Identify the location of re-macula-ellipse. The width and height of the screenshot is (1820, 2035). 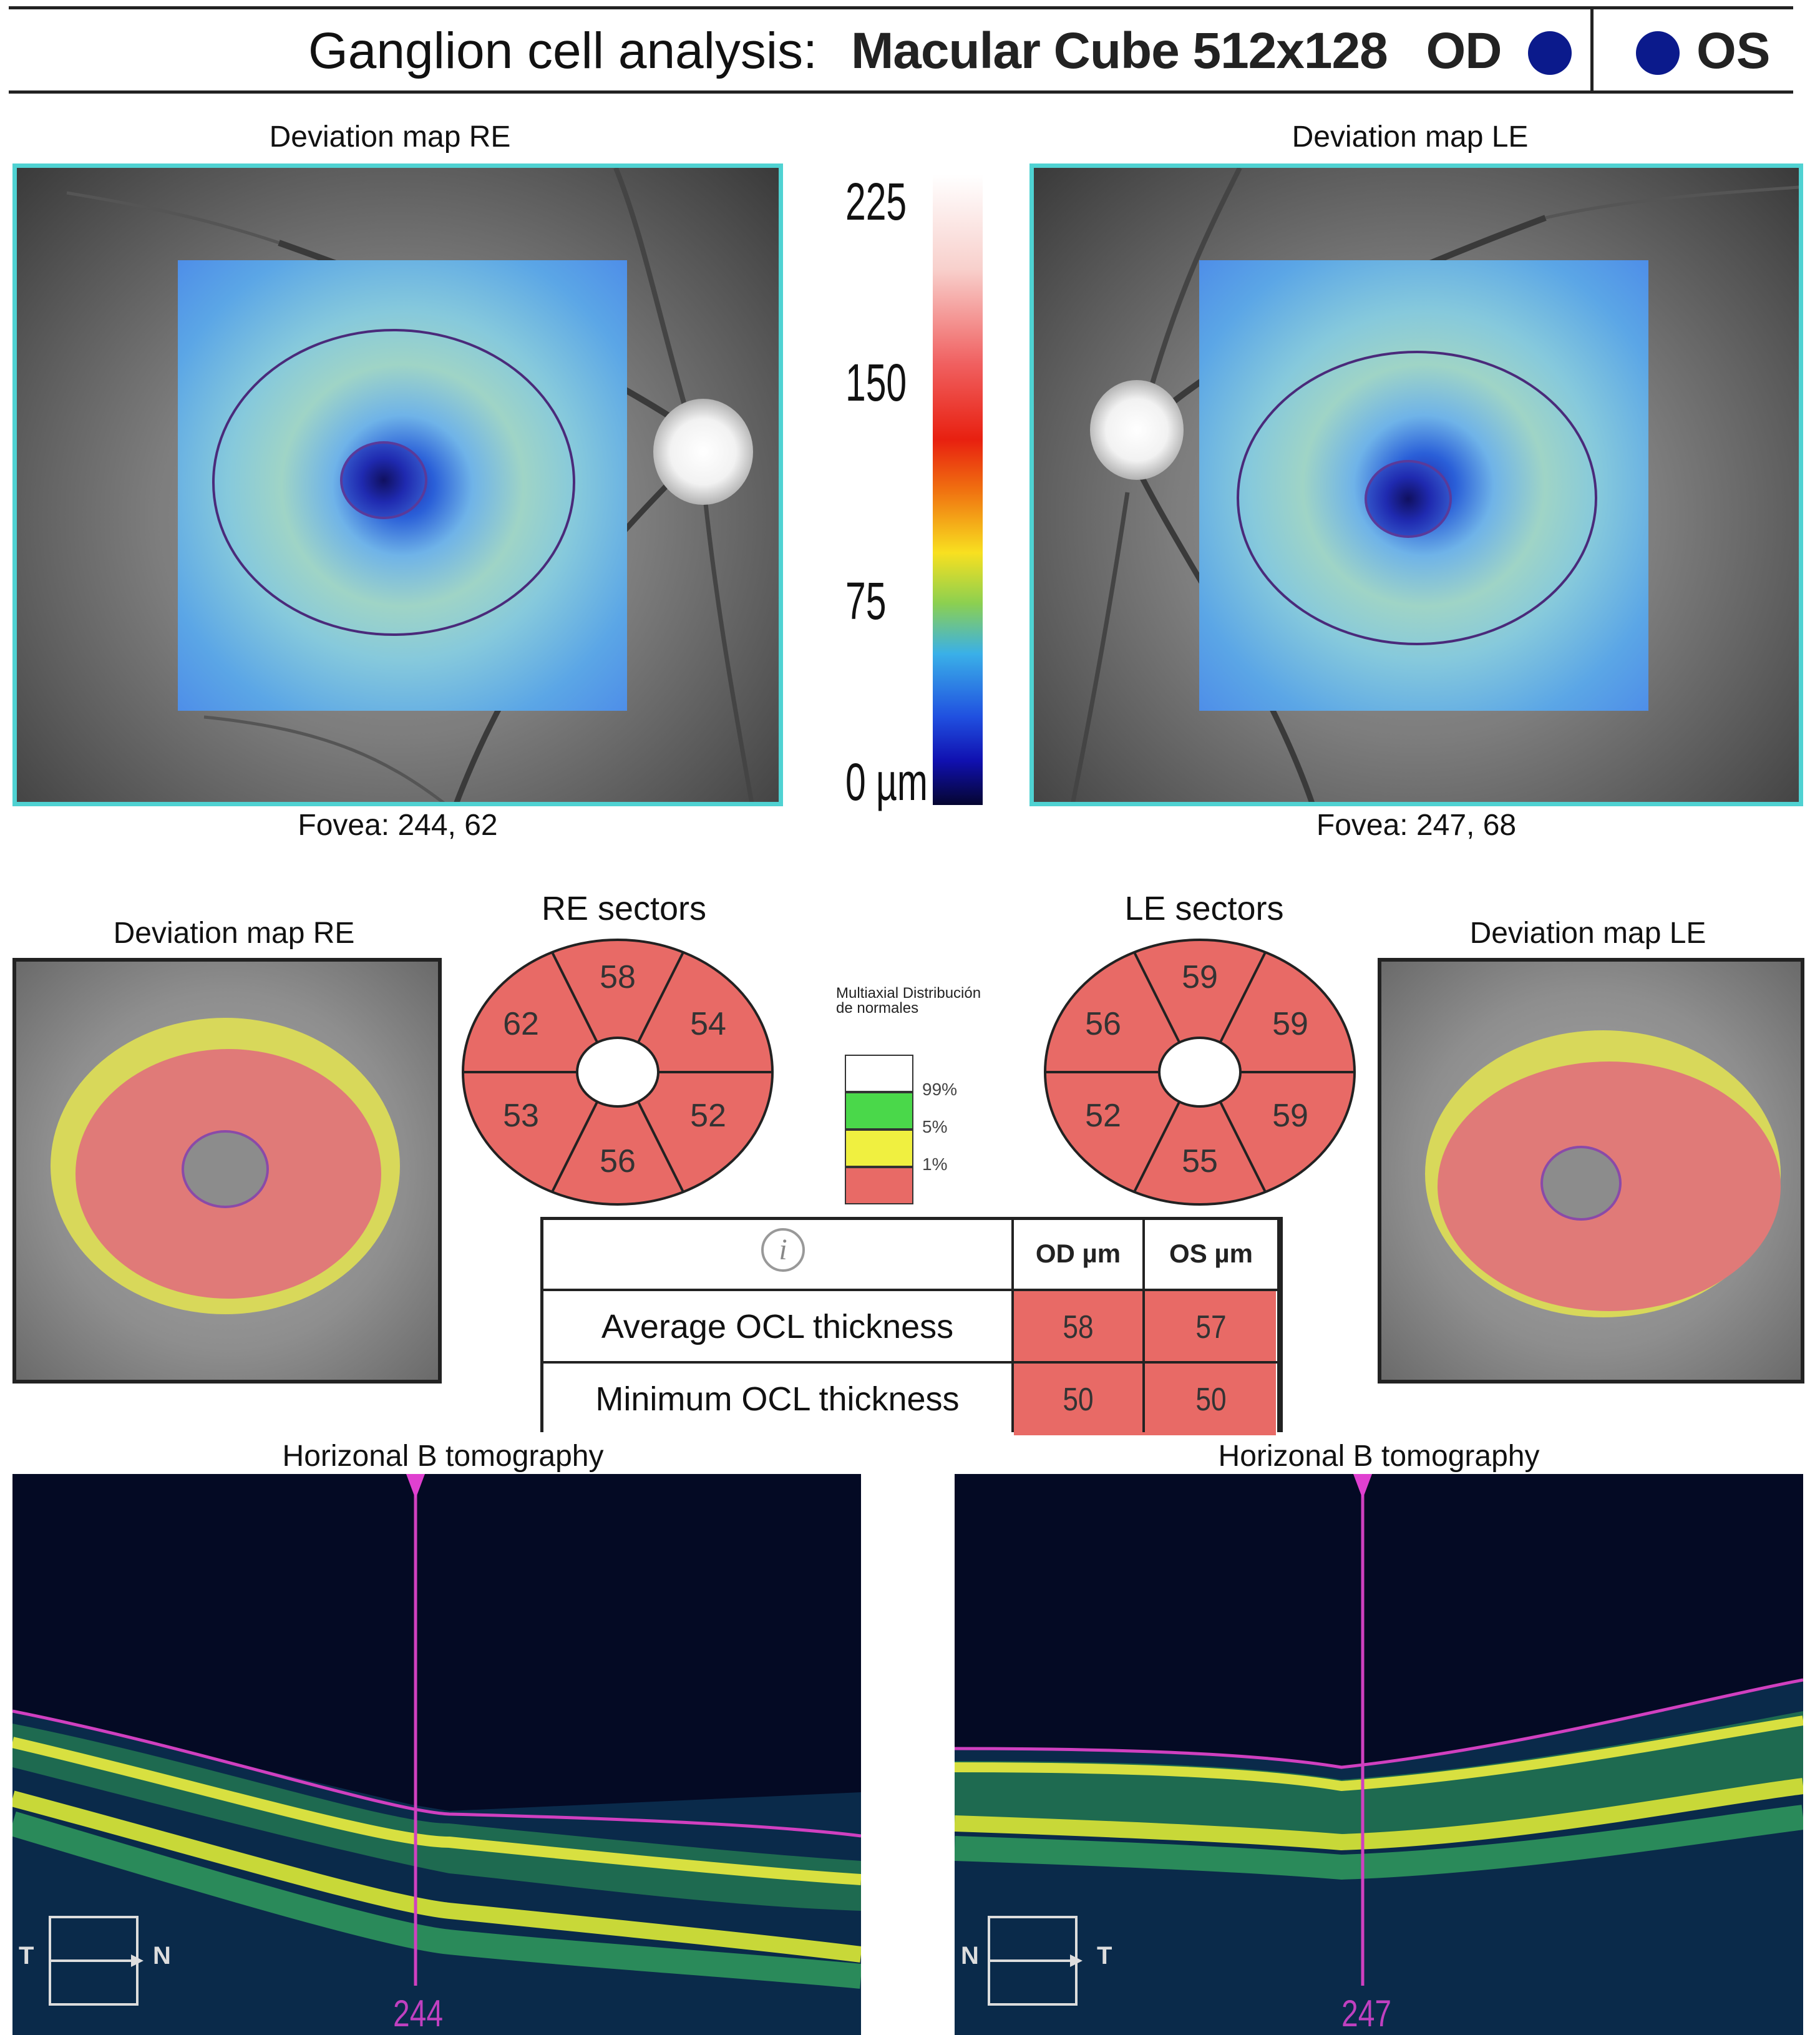
(393, 482).